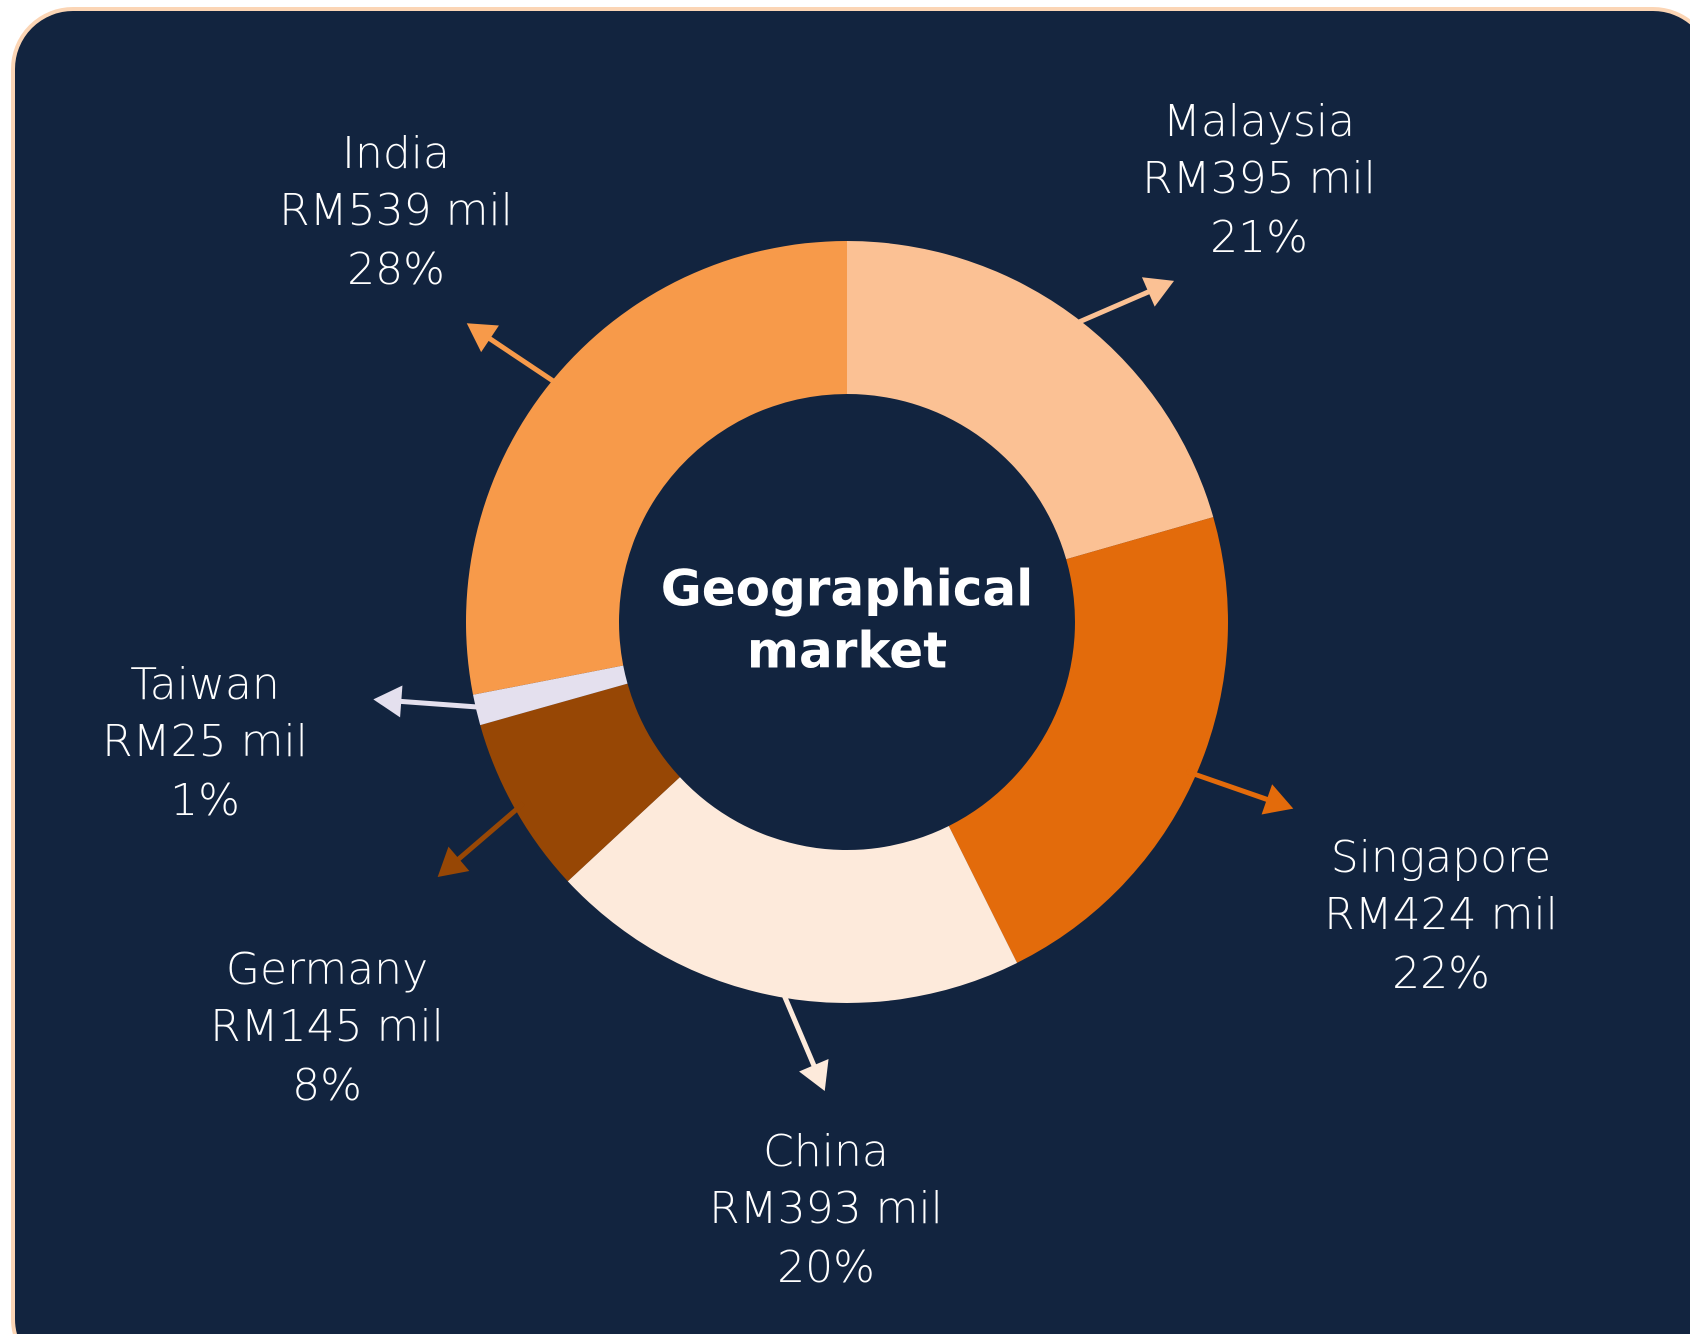 This screenshot has width=1690, height=1334. I want to click on share-label: 22%, so click(1441, 973).